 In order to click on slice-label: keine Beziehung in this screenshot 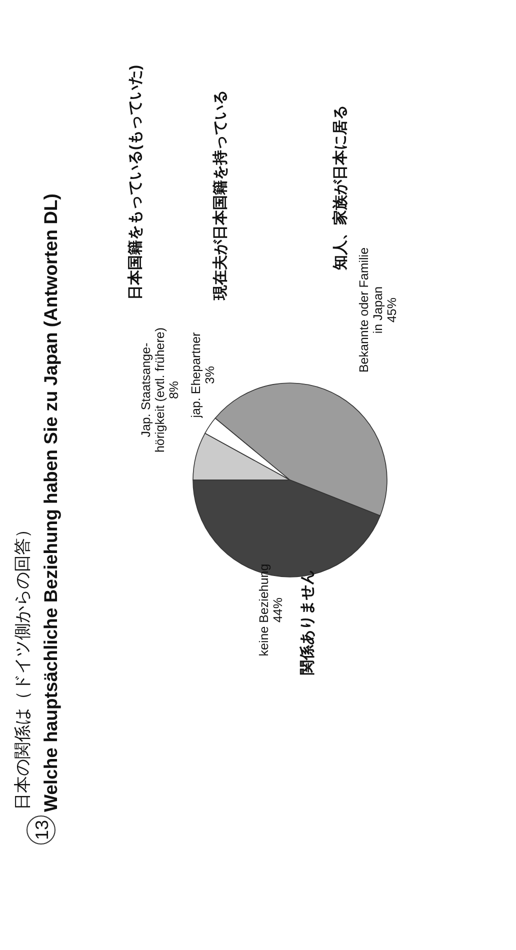, I will do `click(264, 610)`.